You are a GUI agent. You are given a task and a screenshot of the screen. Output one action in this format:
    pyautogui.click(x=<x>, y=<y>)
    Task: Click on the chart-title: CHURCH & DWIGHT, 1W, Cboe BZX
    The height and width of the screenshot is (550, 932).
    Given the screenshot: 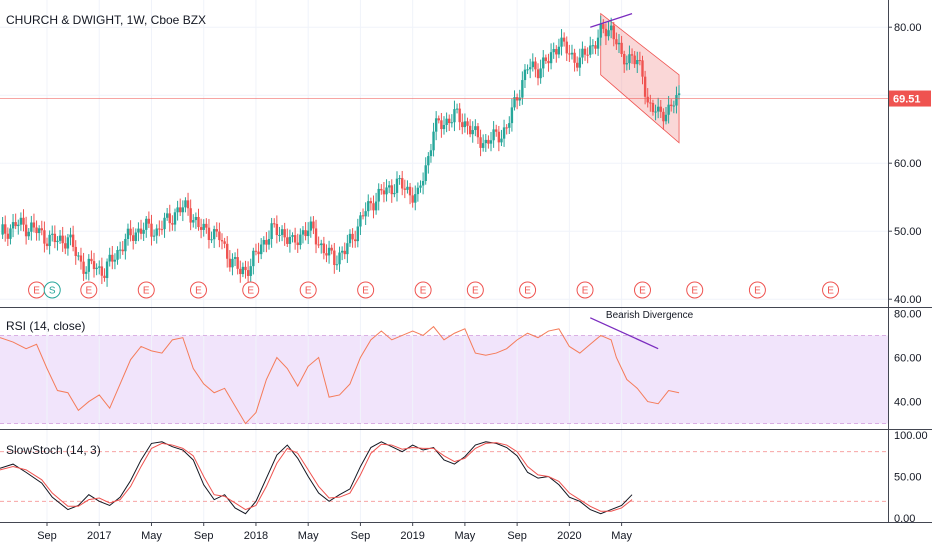 What is the action you would take?
    pyautogui.click(x=106, y=20)
    